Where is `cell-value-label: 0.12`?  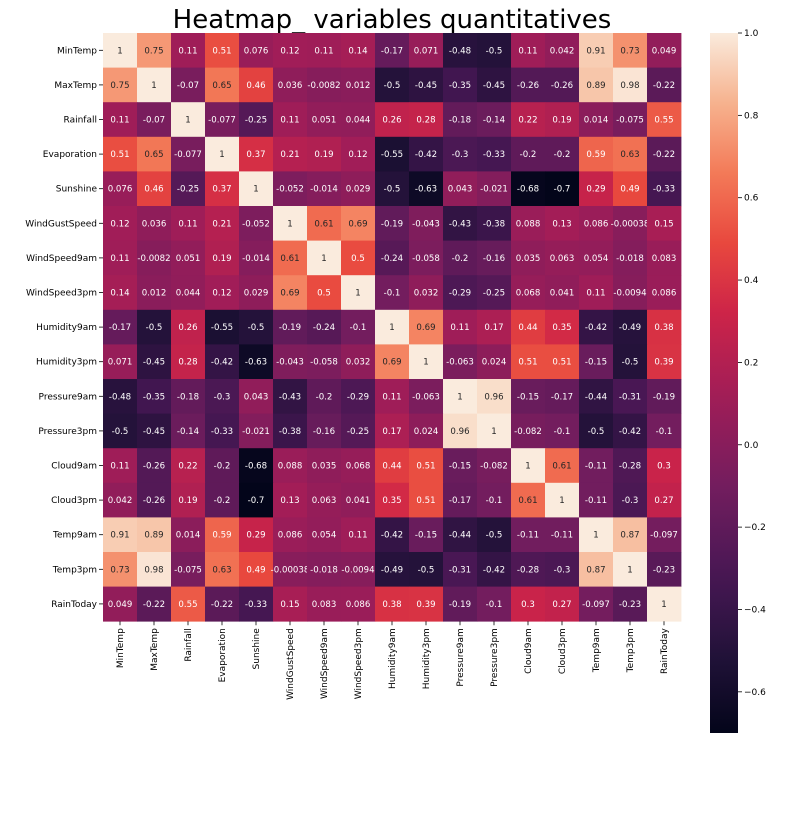
cell-value-label: 0.12 is located at coordinates (119, 224).